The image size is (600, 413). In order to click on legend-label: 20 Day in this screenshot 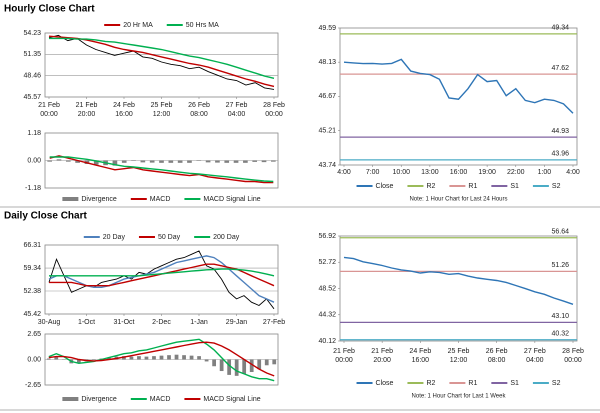, I will do `click(114, 237)`.